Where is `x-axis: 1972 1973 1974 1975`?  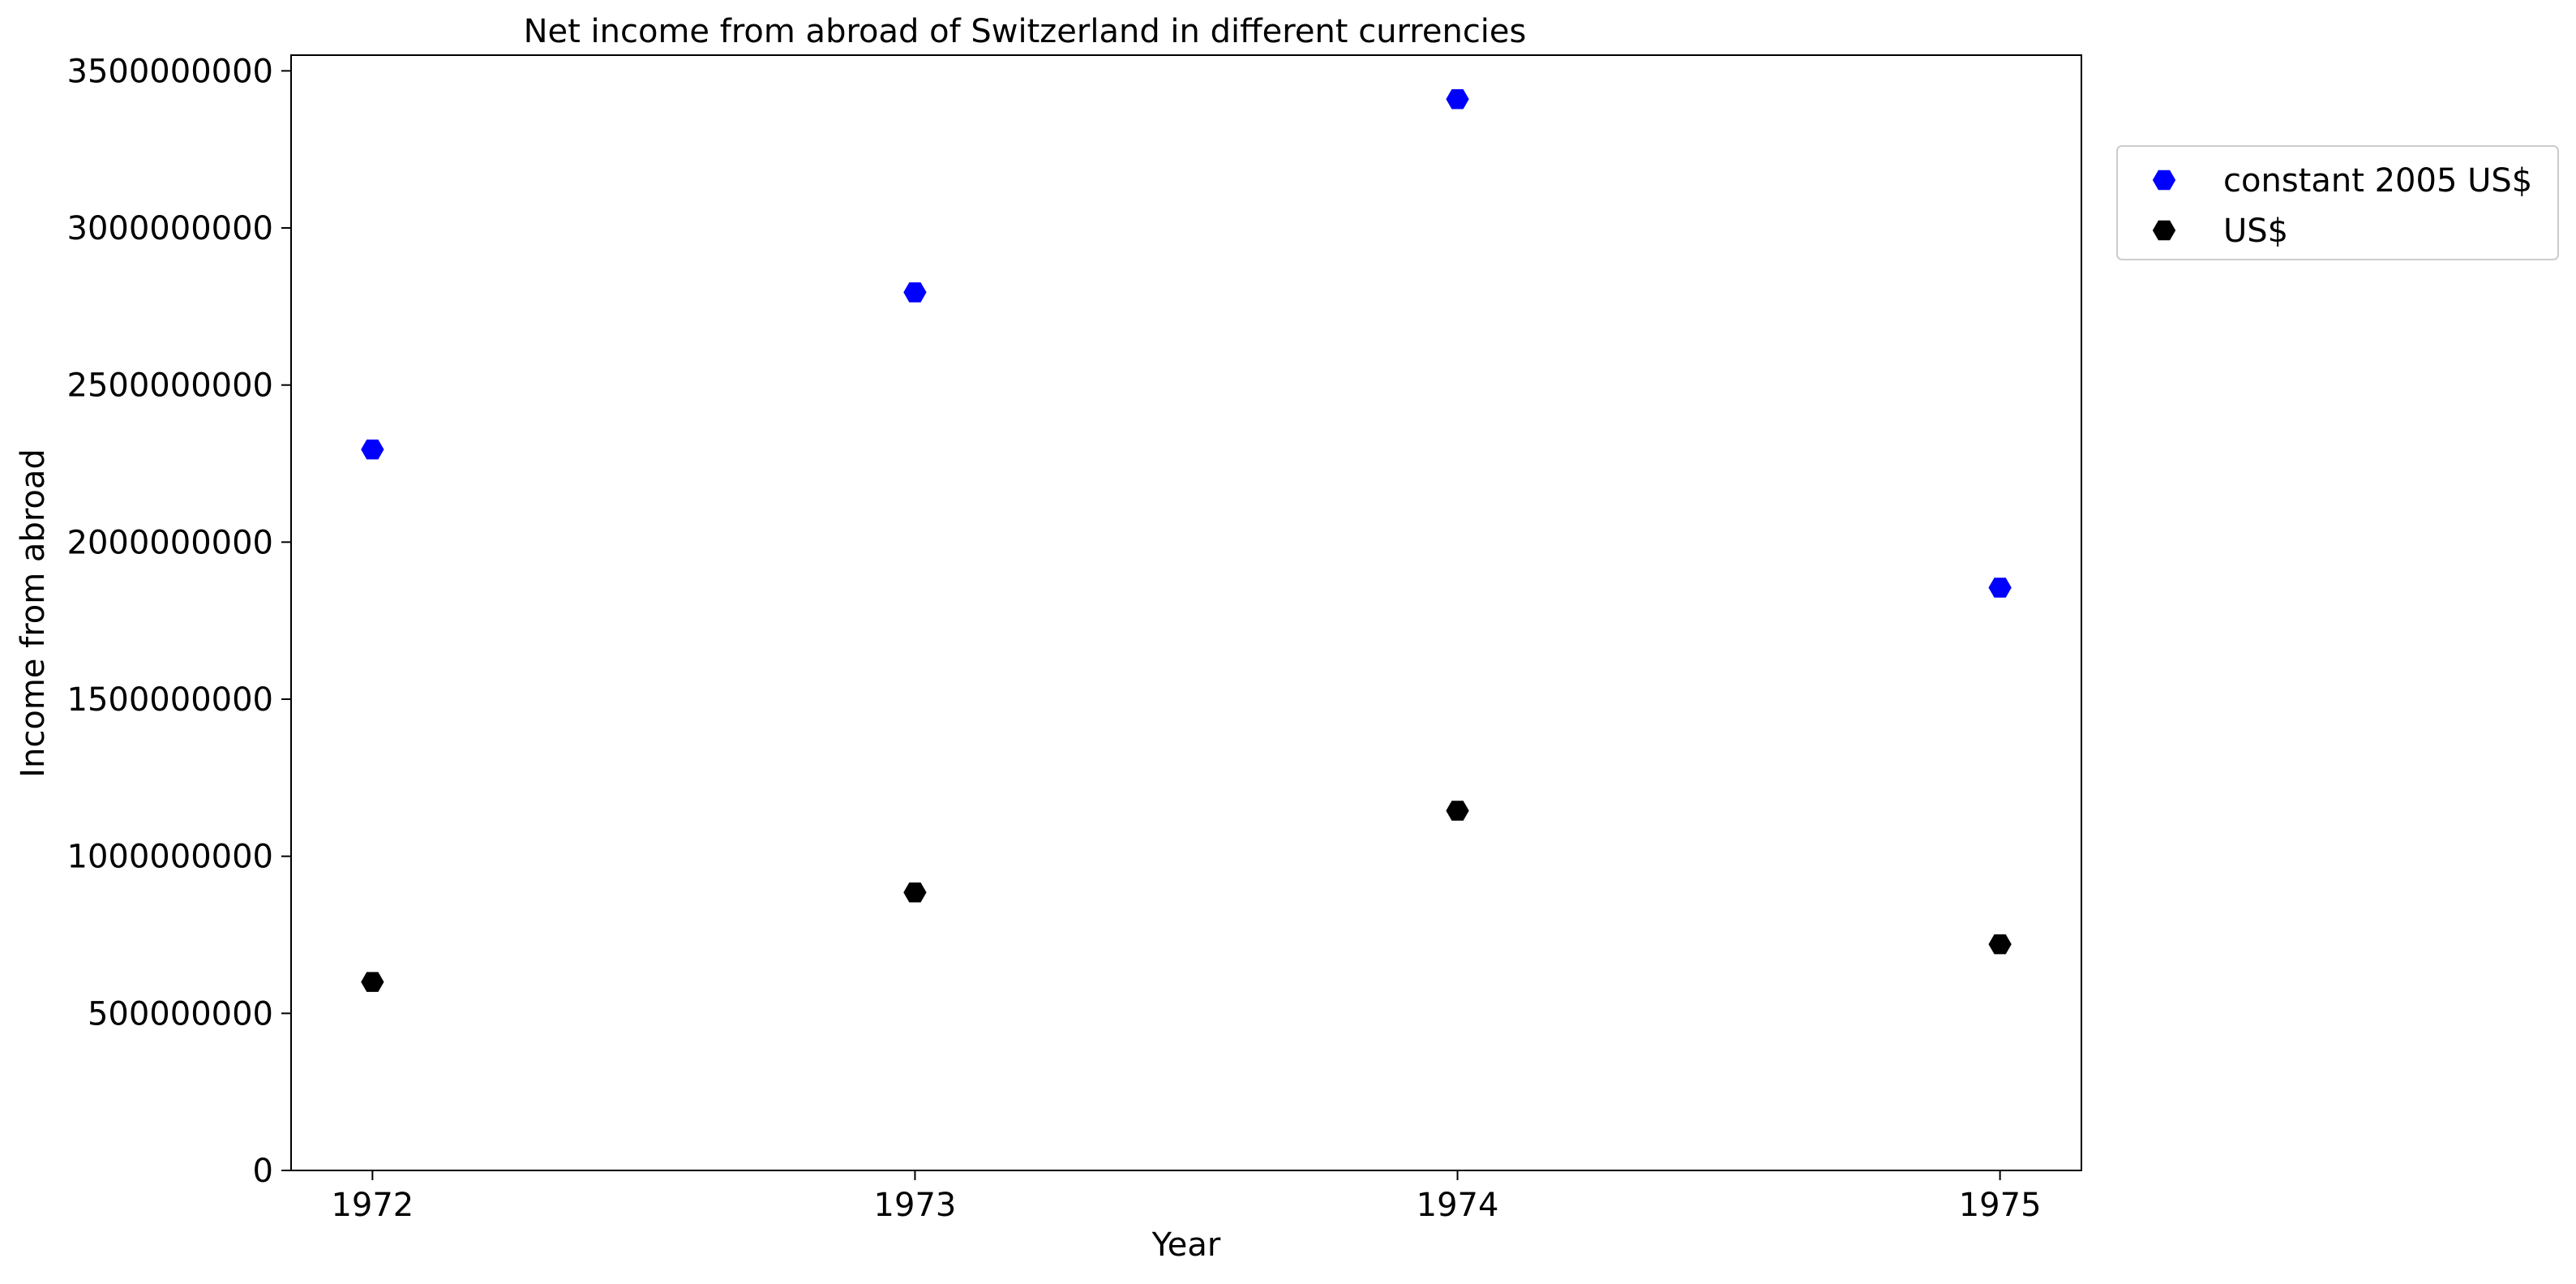
x-axis: 1972 1973 1974 1975 is located at coordinates (1186, 1197).